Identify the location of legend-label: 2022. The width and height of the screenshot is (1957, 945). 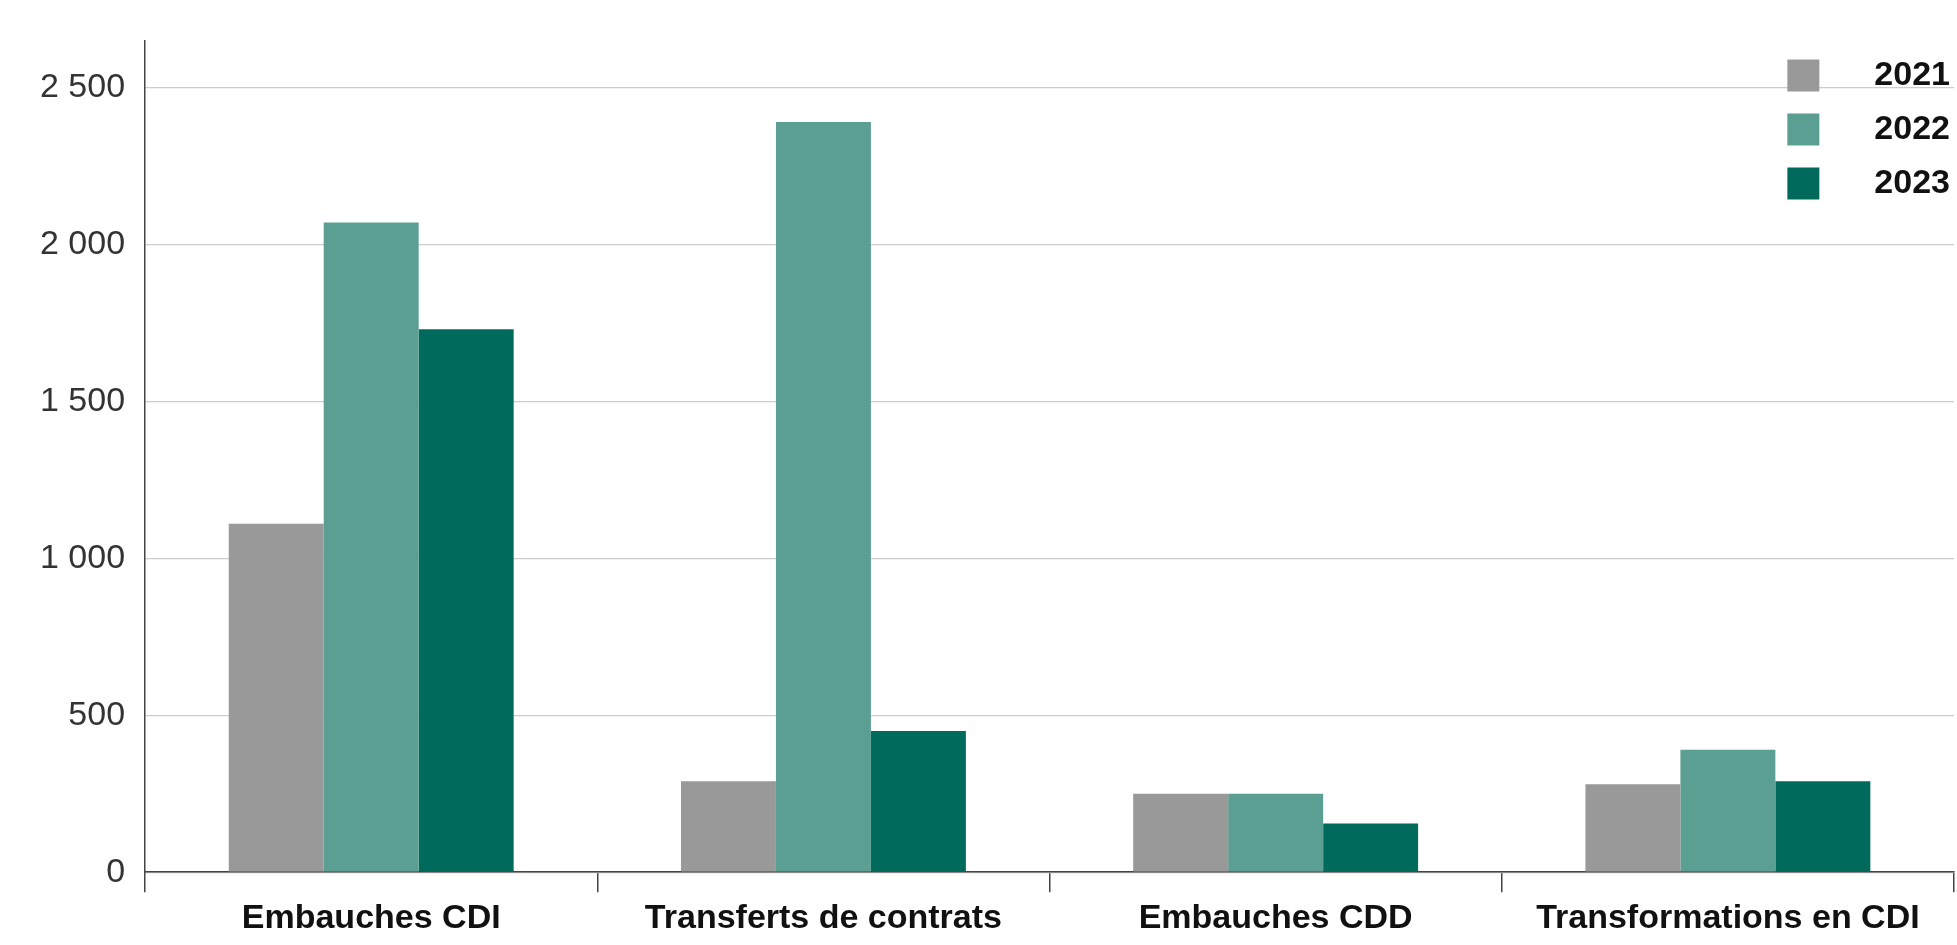
(1912, 126).